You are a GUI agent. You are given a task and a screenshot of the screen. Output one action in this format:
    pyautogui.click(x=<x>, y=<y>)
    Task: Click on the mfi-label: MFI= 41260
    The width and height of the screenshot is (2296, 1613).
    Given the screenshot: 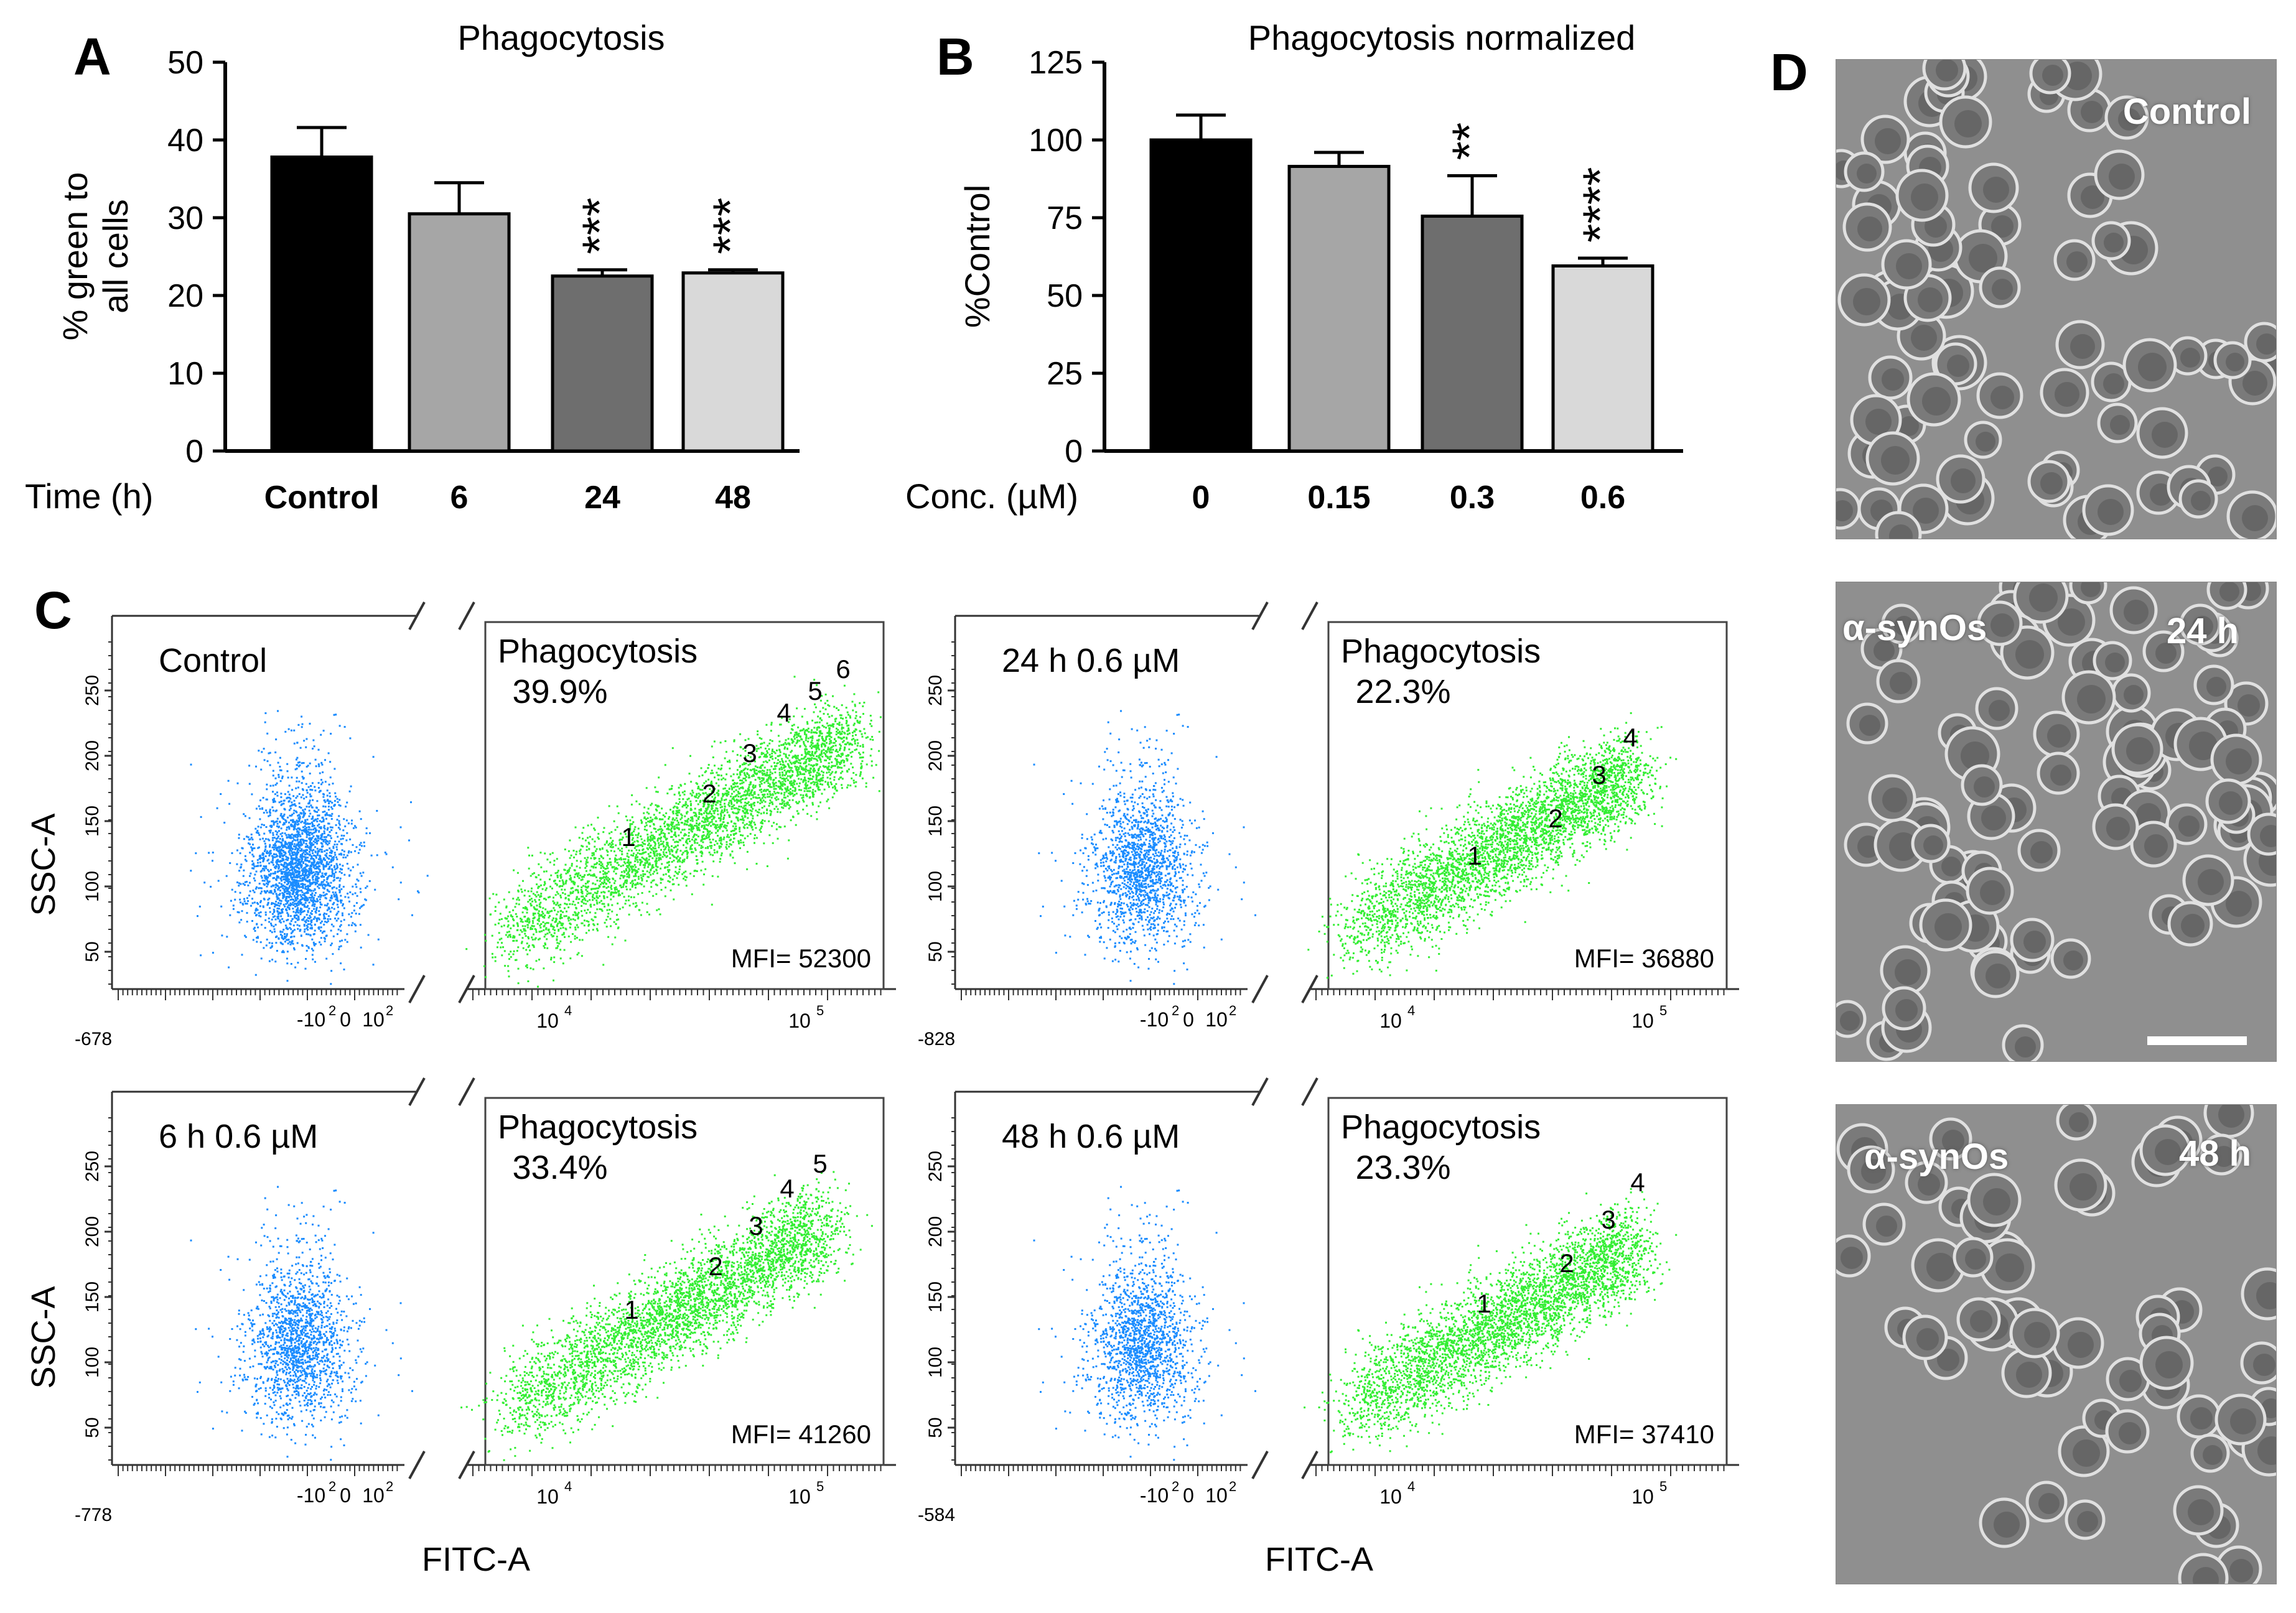 What is the action you would take?
    pyautogui.click(x=801, y=1434)
    